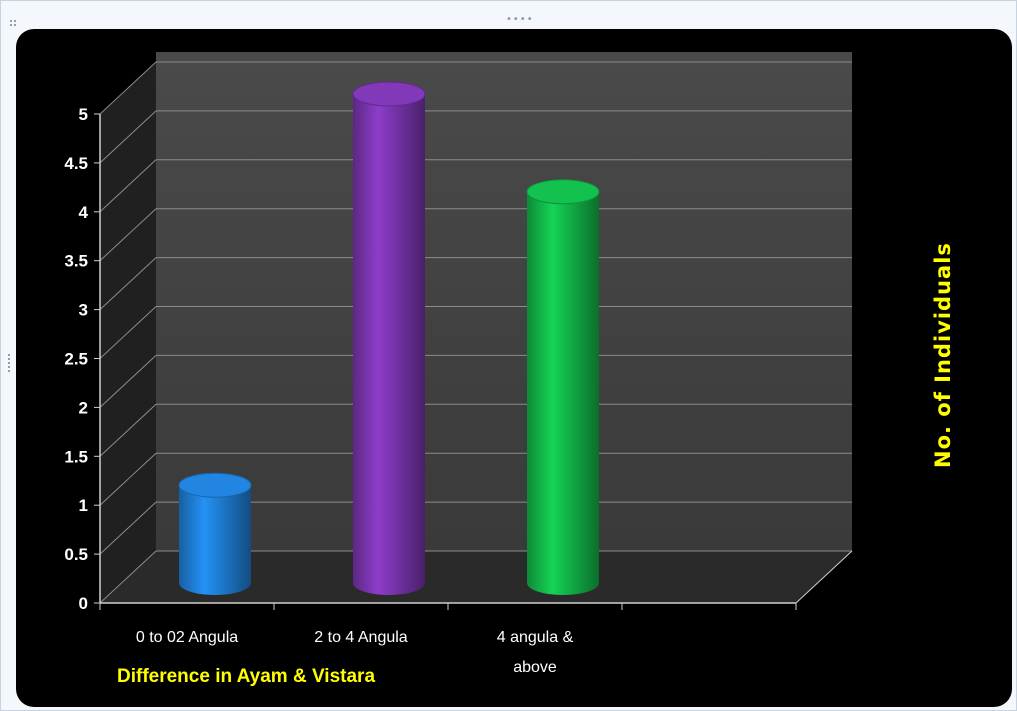 The width and height of the screenshot is (1017, 711). I want to click on y-tick-label: 2.5, so click(76, 359).